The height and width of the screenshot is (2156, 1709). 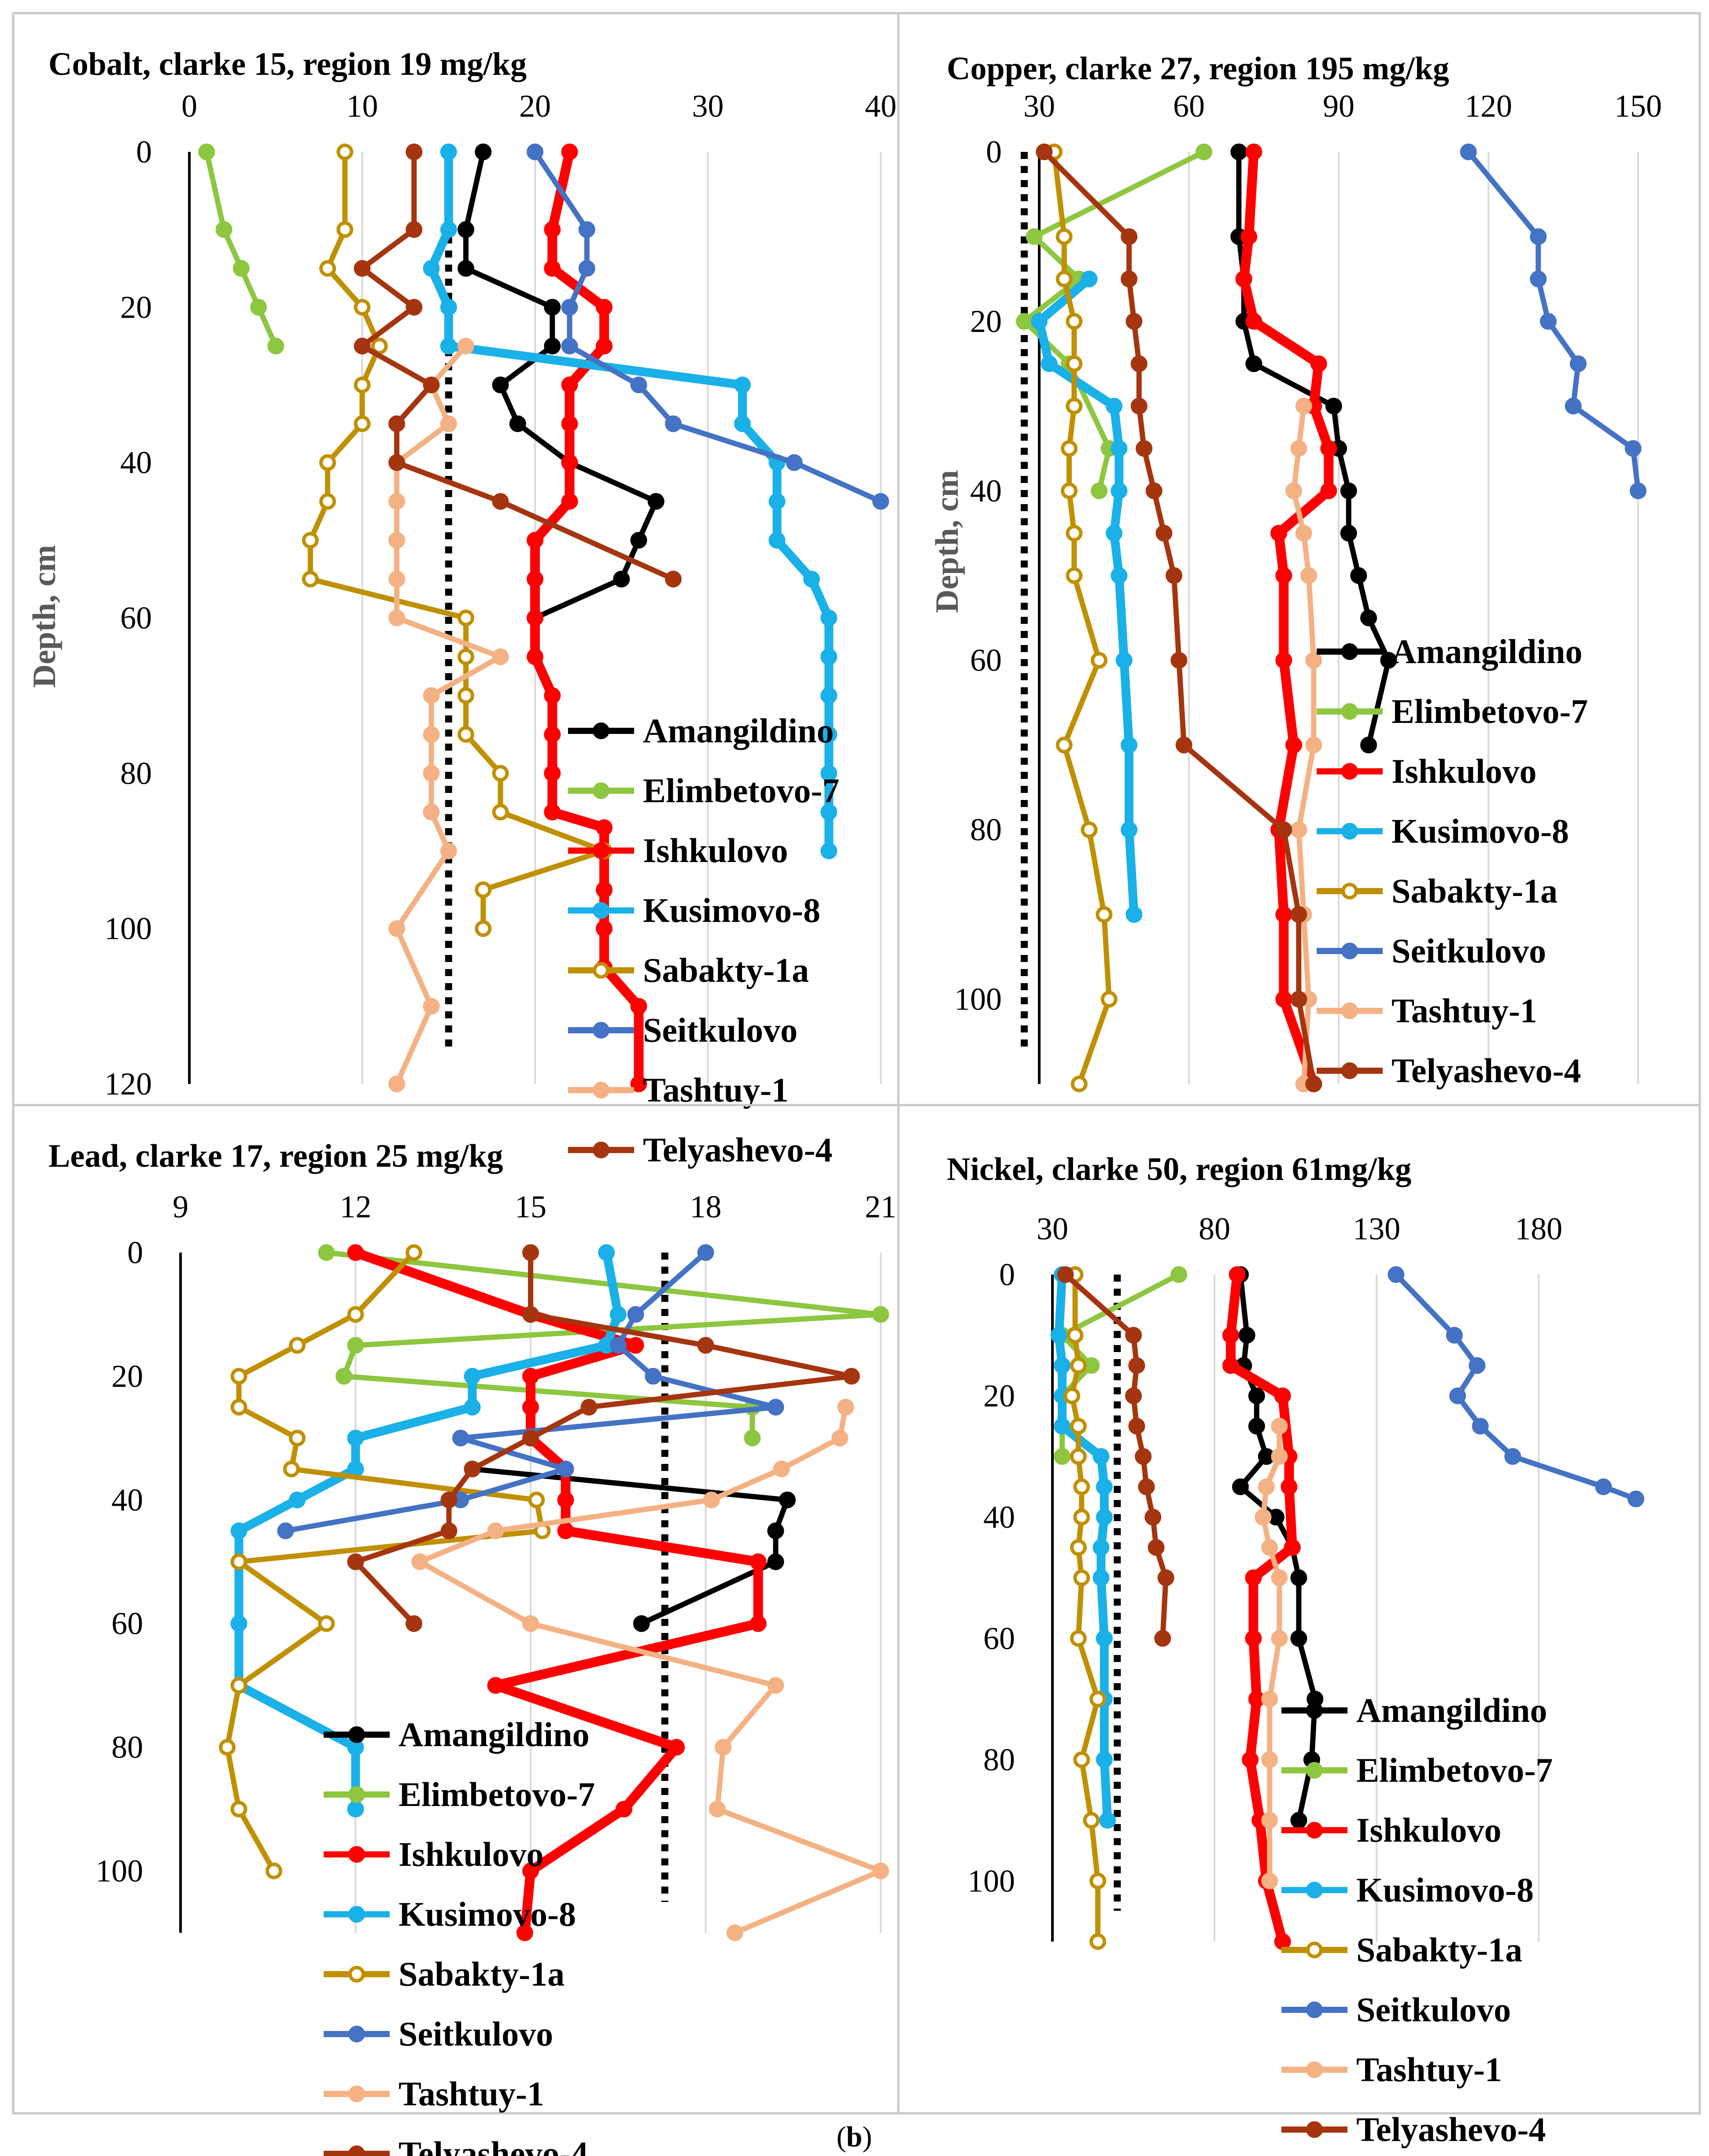 I want to click on x-tick-label: 18, so click(x=706, y=1206).